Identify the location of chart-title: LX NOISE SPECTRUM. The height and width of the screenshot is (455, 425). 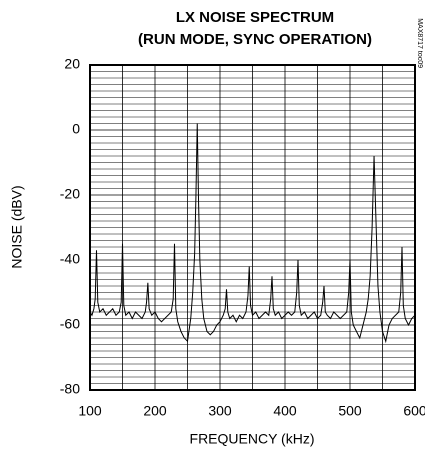
(255, 17).